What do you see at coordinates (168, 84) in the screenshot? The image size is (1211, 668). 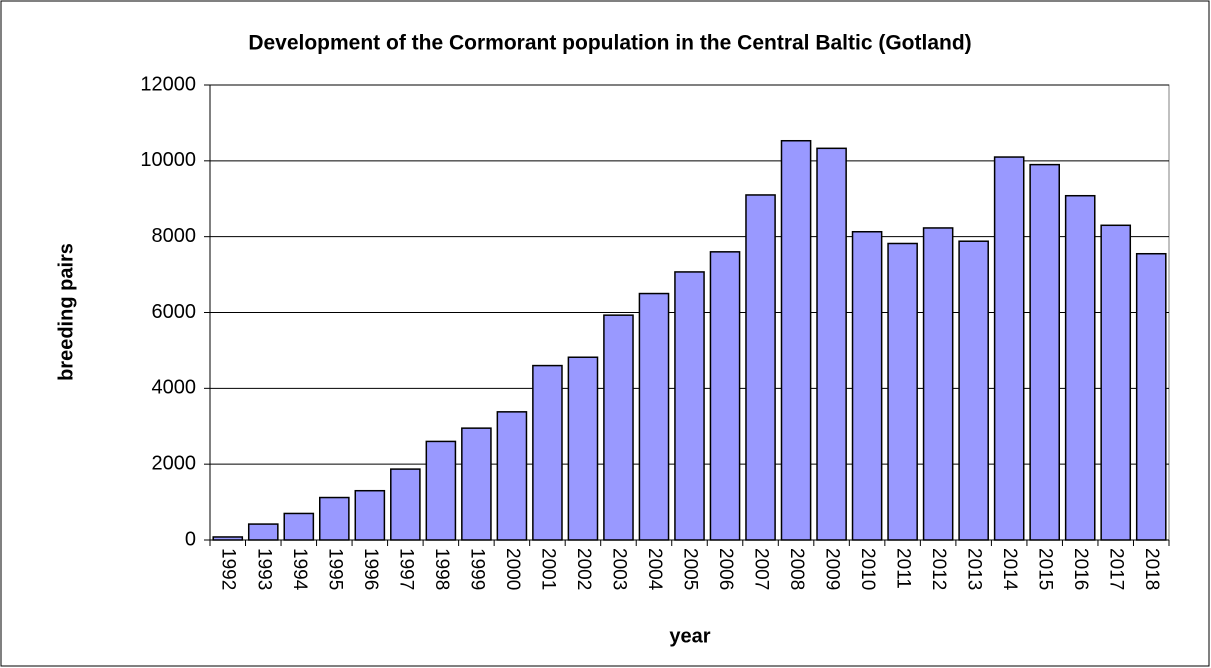 I see `y-tick-label: 12000` at bounding box center [168, 84].